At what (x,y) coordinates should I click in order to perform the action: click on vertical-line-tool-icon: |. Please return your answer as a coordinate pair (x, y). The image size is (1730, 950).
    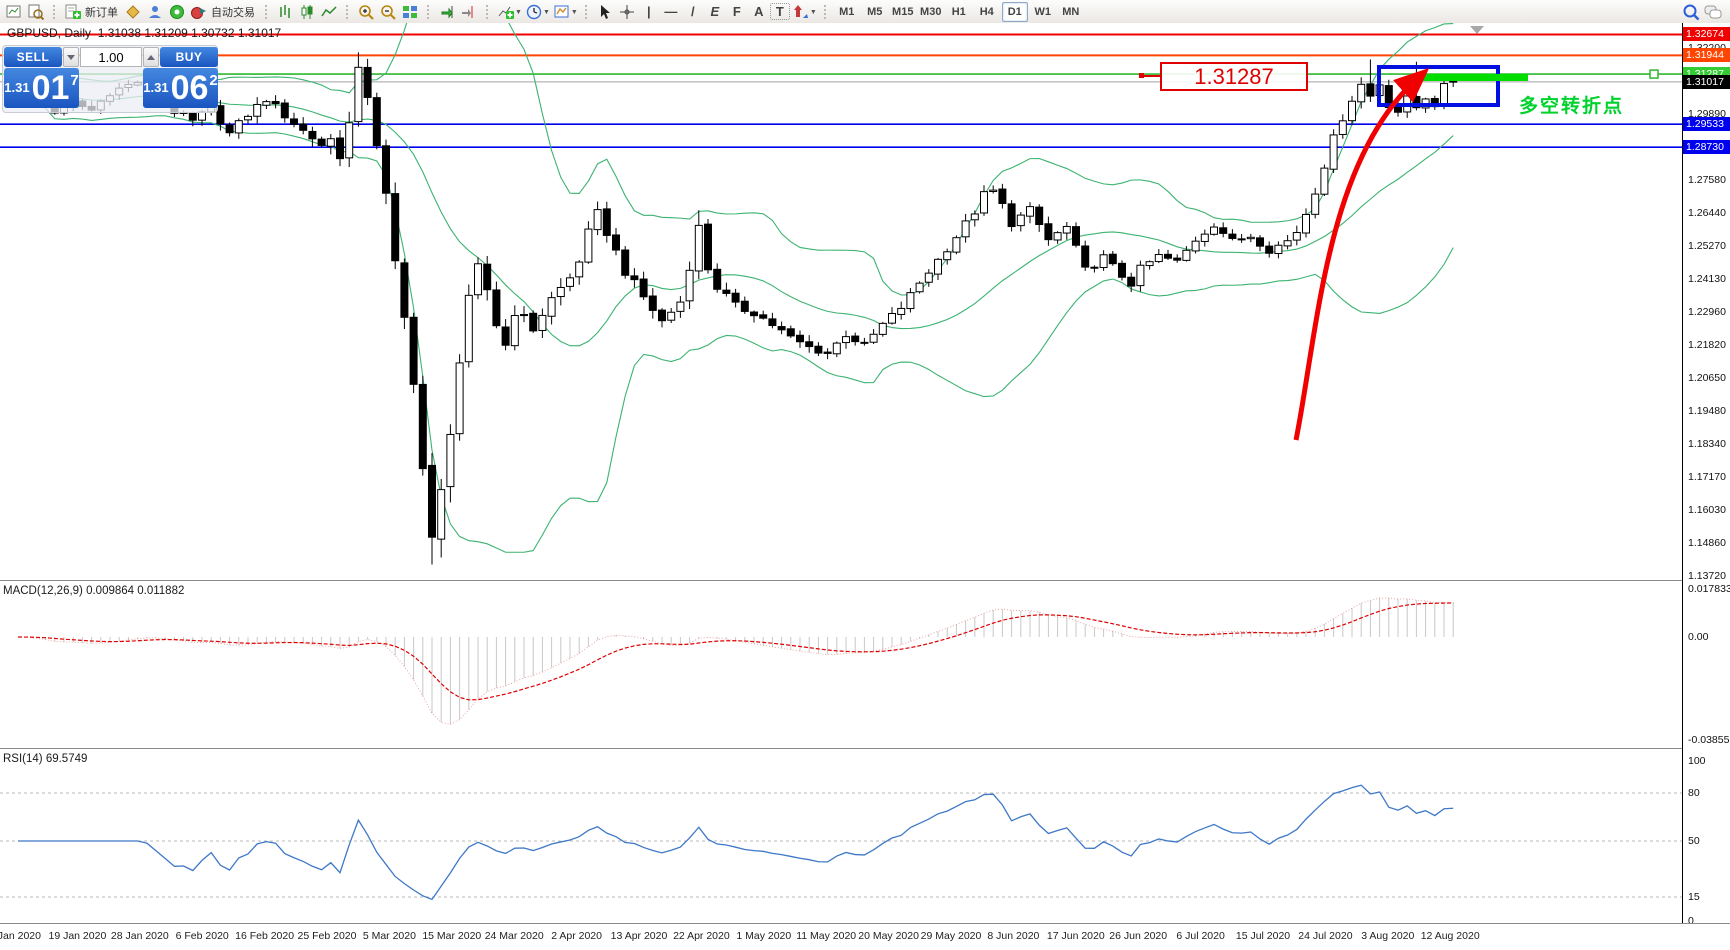
    Looking at the image, I should click on (648, 11).